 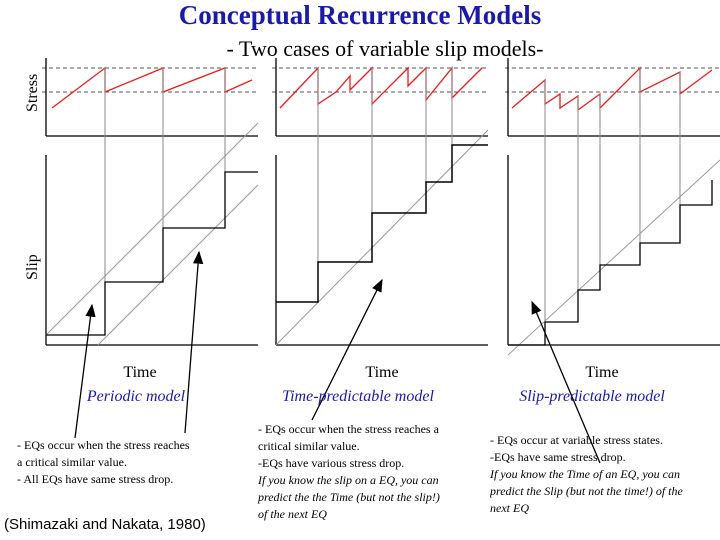 What do you see at coordinates (349, 497) in the screenshot?
I see `description-line: predict the the Time (but not the slip!)` at bounding box center [349, 497].